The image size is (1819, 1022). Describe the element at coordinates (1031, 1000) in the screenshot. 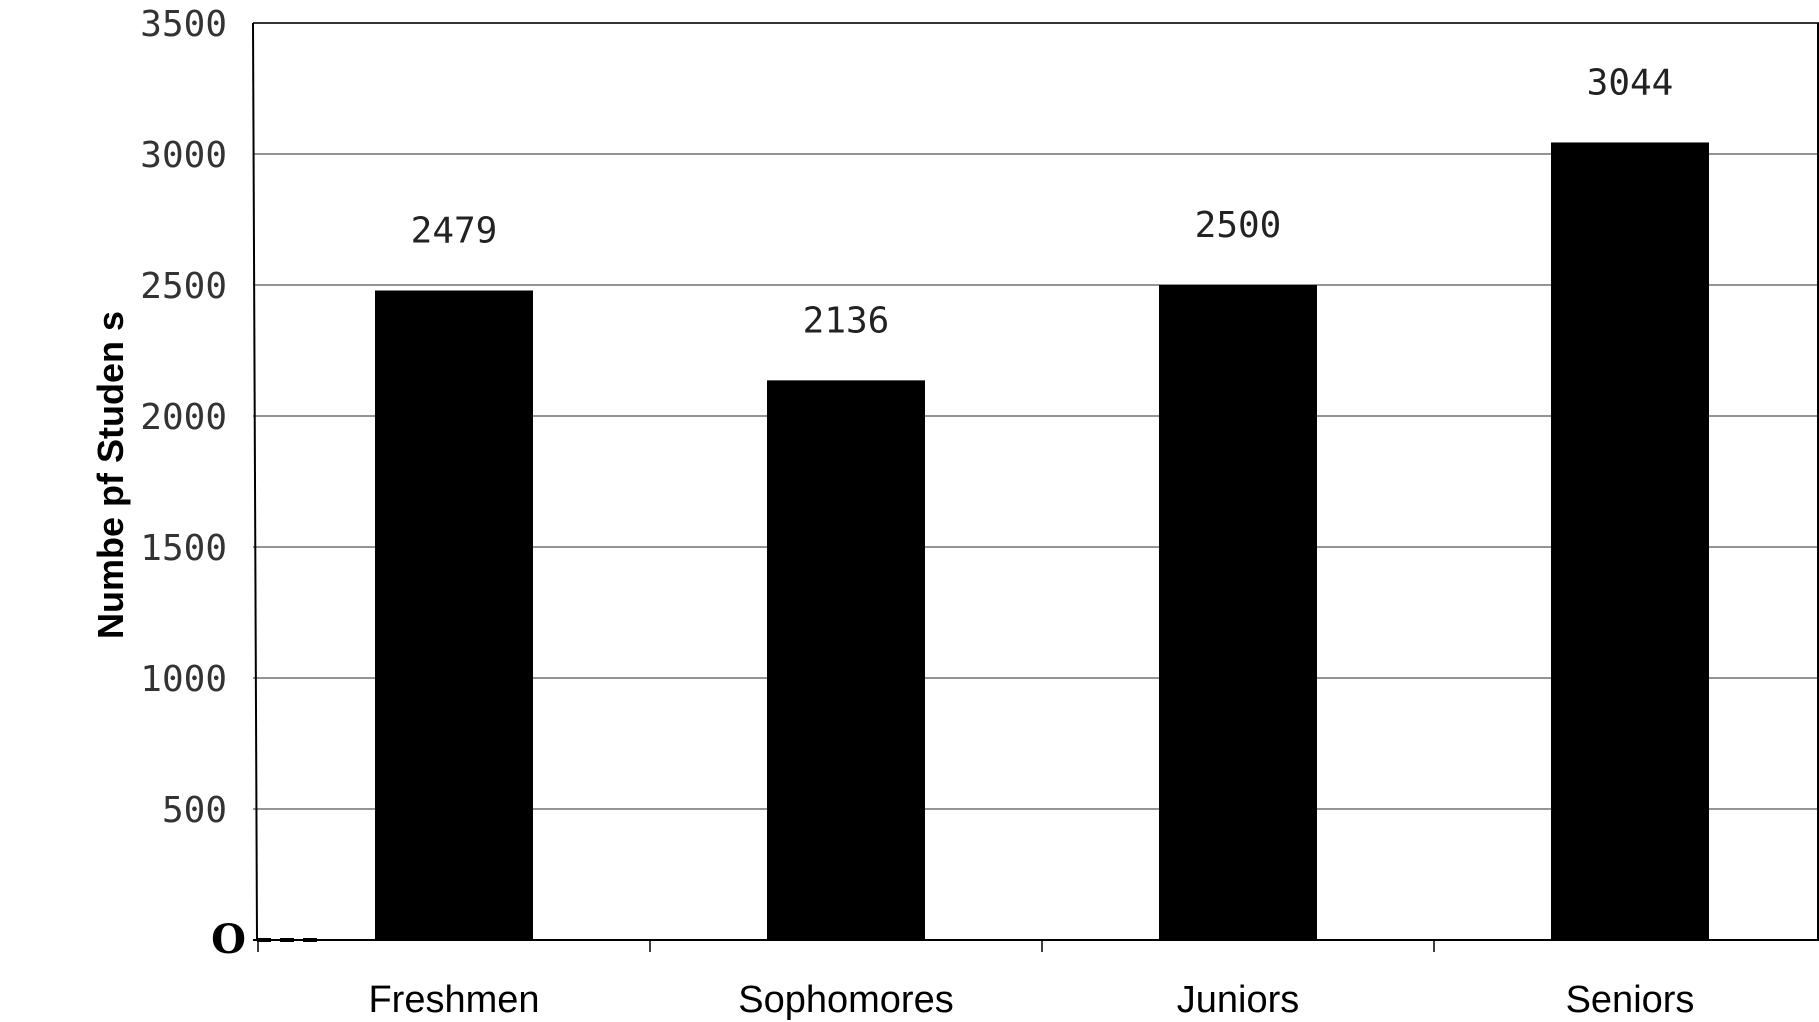

I see `x-tick-labels: Freshmen Sophomores Juniors Seniors` at that location.